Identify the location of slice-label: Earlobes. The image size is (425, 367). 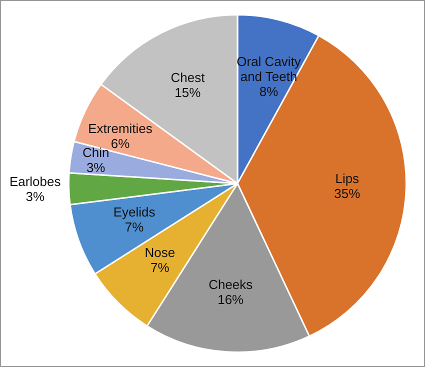
(35, 181).